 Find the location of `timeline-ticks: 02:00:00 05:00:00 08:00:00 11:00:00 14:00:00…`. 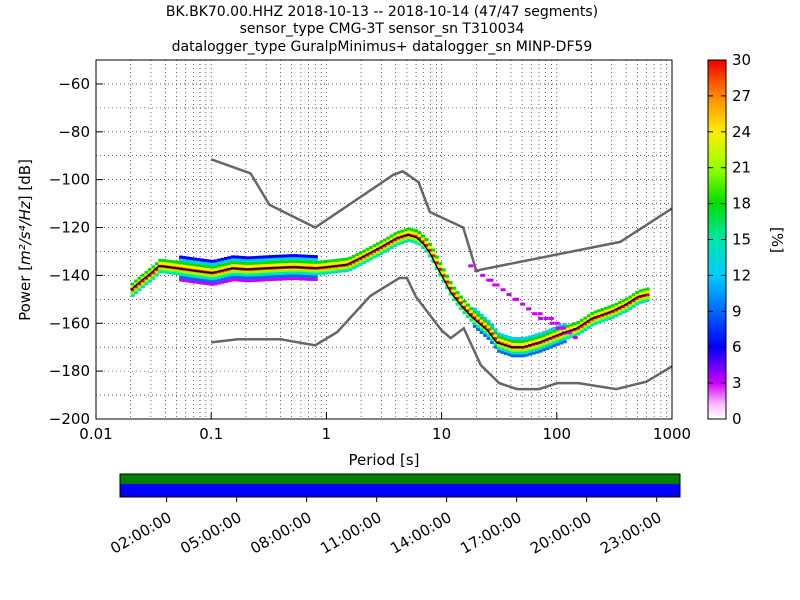

timeline-ticks: 02:00:00 05:00:00 08:00:00 11:00:00 14:00:00… is located at coordinates (386, 527).